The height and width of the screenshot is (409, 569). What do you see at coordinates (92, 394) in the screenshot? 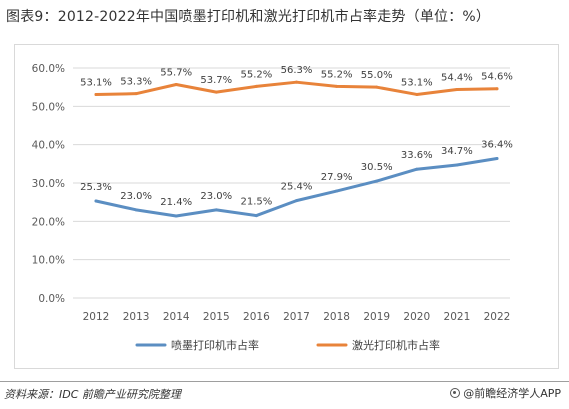
I see `source-note: 资料来源：IDC 前瞻产业研究院整理` at bounding box center [92, 394].